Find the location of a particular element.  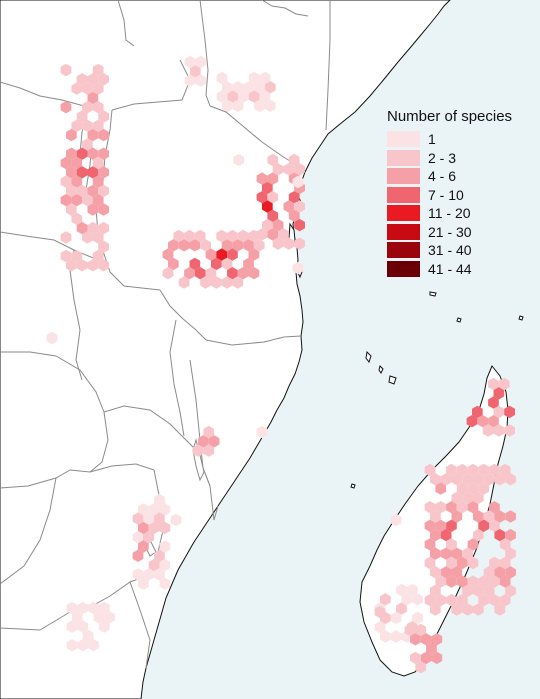

legend-entry-2: 2 - 3 is located at coordinates (462, 158).